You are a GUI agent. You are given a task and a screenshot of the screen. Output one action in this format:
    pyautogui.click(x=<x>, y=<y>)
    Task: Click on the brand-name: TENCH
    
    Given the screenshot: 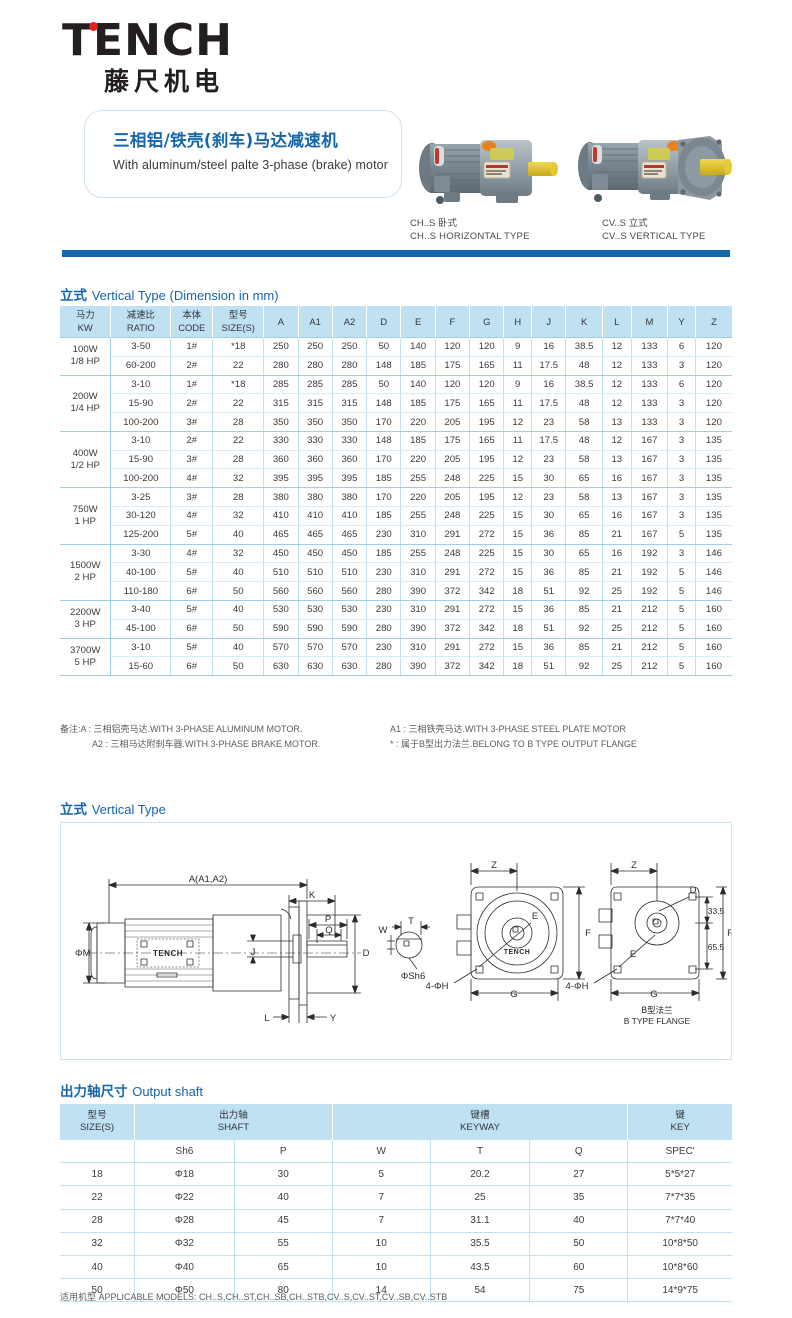 What is the action you would take?
    pyautogui.click(x=148, y=40)
    